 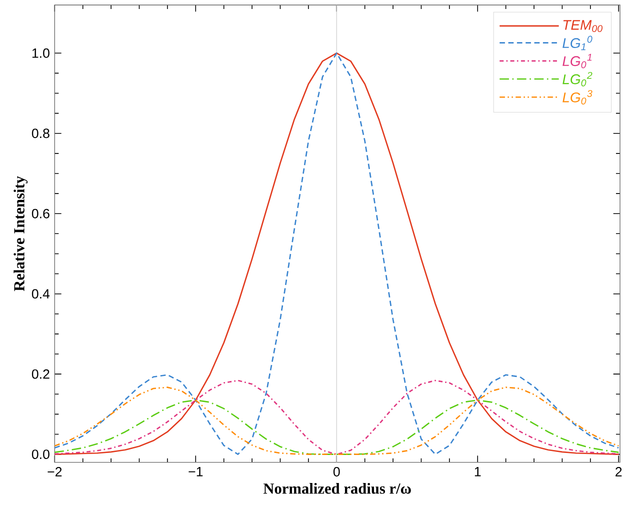 What do you see at coordinates (337, 488) in the screenshot?
I see `x-axis-title: Normalized radius r/ω` at bounding box center [337, 488].